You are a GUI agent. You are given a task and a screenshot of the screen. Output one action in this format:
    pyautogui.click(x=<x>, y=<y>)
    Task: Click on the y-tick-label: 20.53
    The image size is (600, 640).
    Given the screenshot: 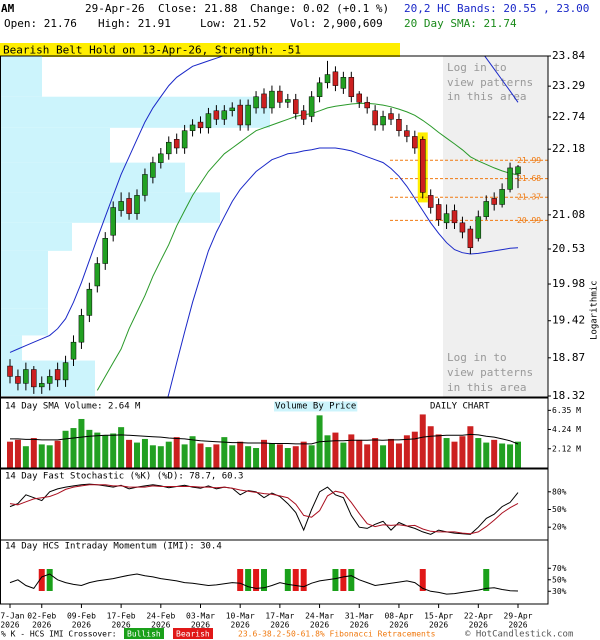 What is the action you would take?
    pyautogui.click(x=568, y=248)
    